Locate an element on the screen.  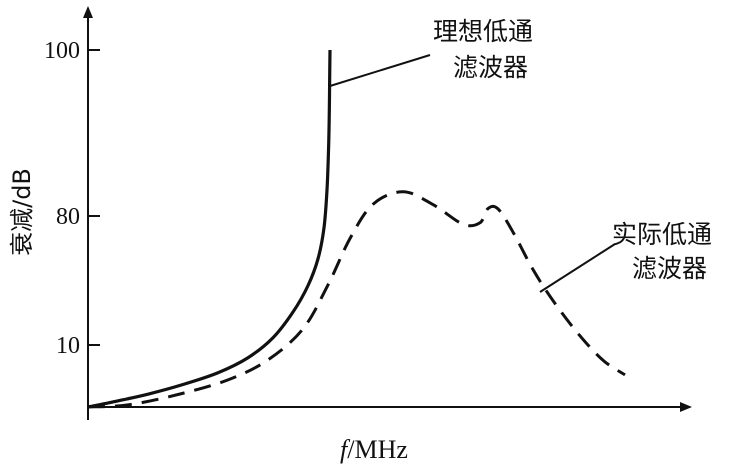
y-axis-label: 衰减/dB is located at coordinates (22, 212).